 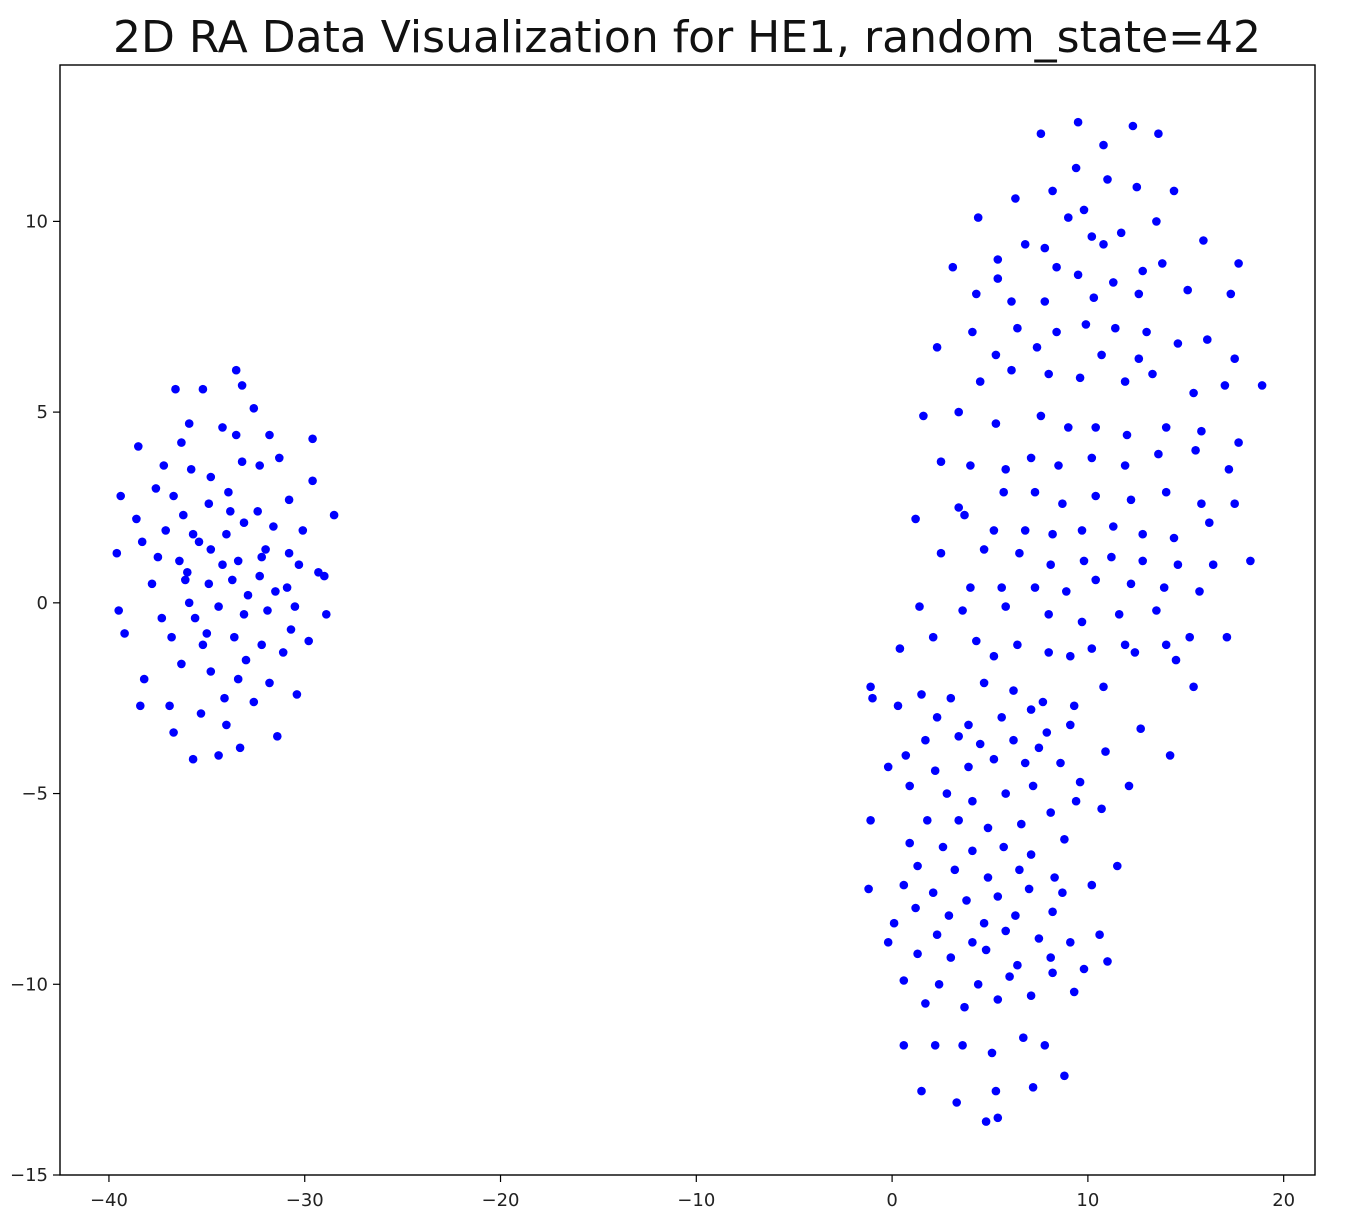 What do you see at coordinates (29, 984) in the screenshot?
I see `y-tick-label: −10` at bounding box center [29, 984].